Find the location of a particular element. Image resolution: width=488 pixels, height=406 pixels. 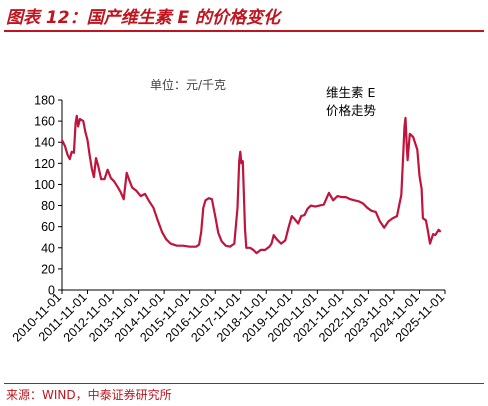

unit-label: 单位：元/千克 is located at coordinates (188, 84).